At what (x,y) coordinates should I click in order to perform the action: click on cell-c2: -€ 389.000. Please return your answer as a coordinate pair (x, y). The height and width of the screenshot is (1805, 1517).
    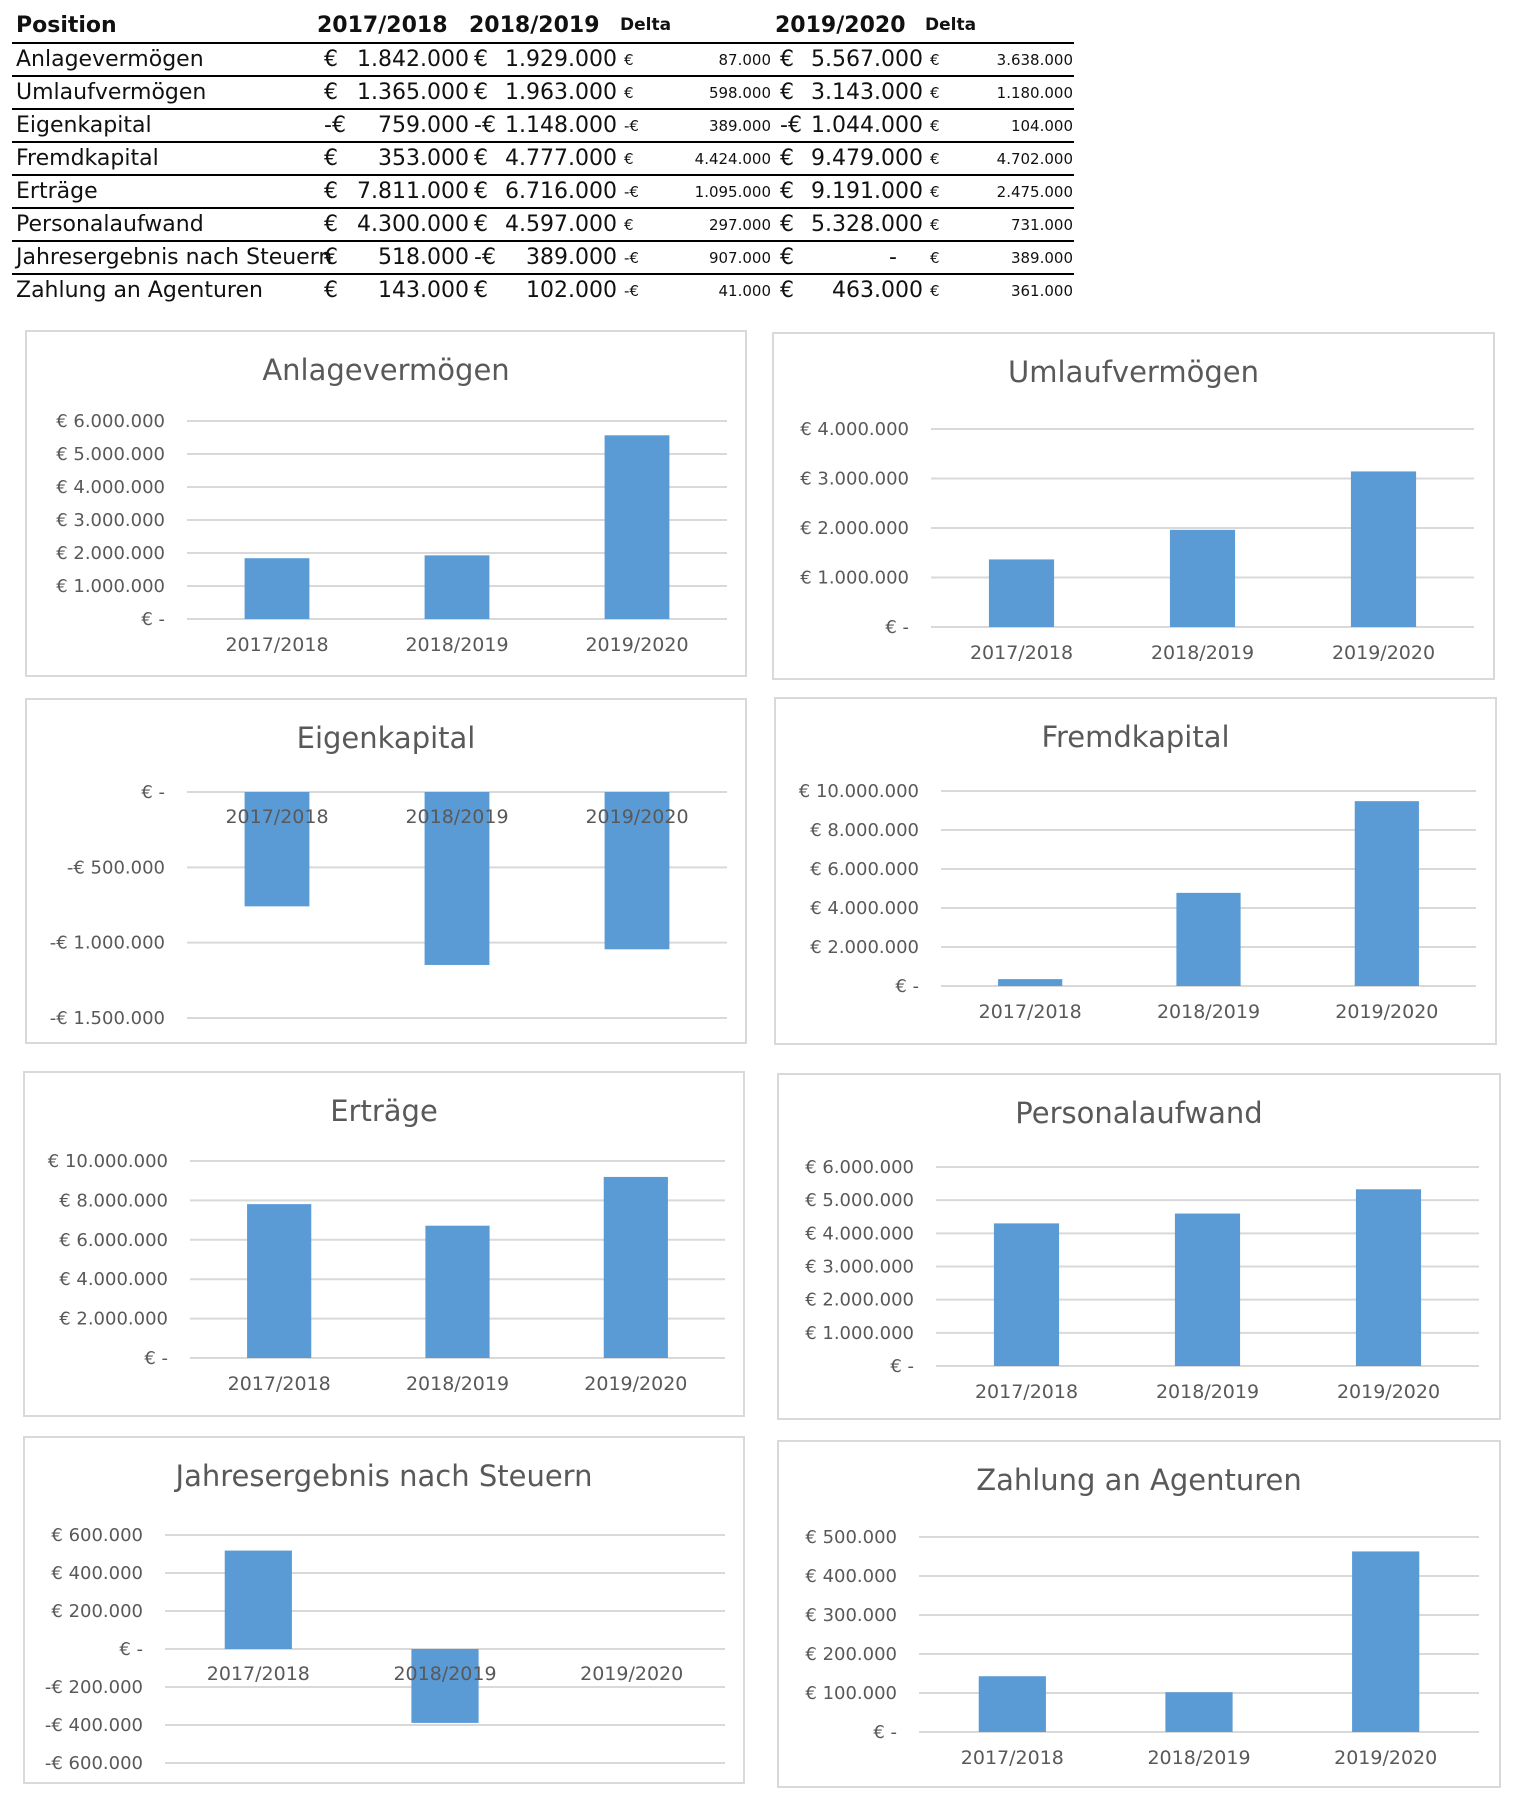
    Looking at the image, I should click on (545, 257).